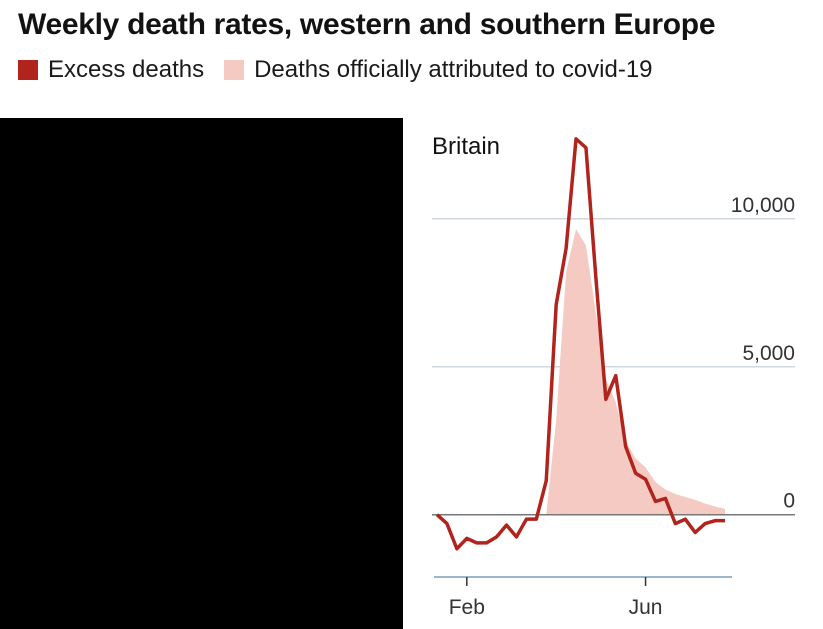 The width and height of the screenshot is (823, 629). I want to click on legend-label-excess-deaths: Excess deaths, so click(126, 69).